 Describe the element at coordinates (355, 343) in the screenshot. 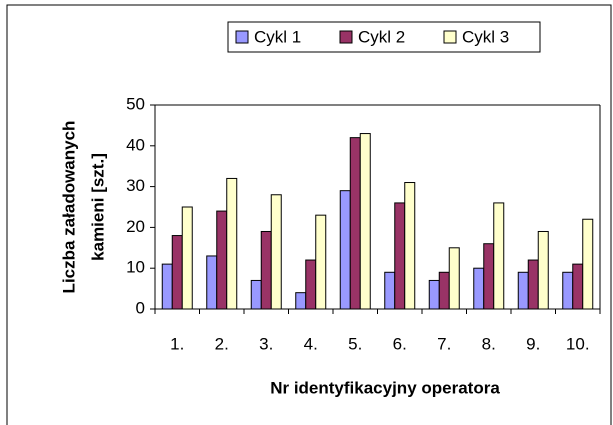

I see `x-tick-label: 5.` at that location.